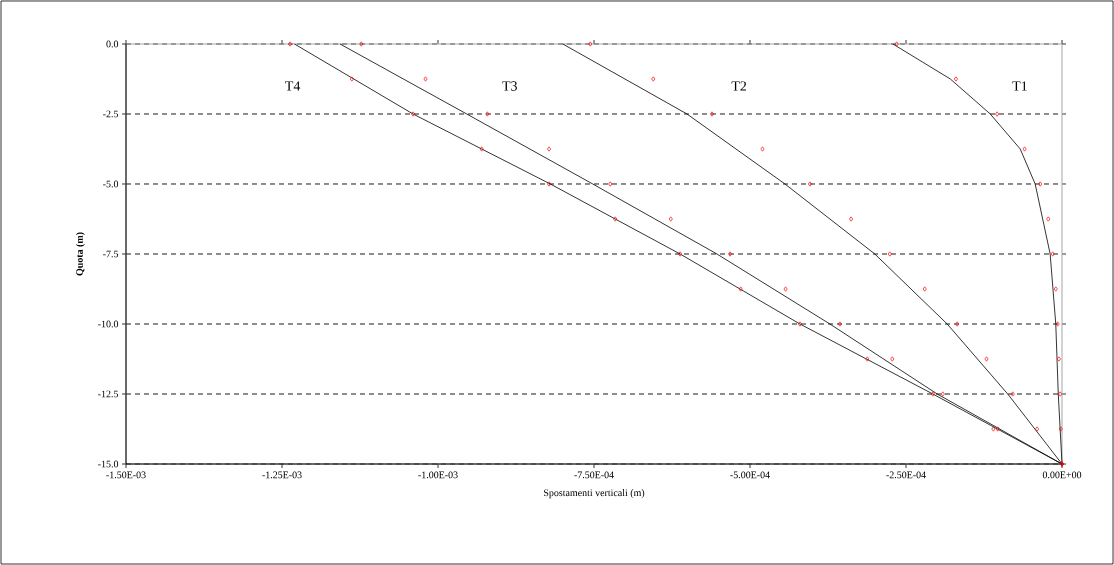 This screenshot has width=1114, height=565. Describe the element at coordinates (594, 475) in the screenshot. I see `x-tick-label: -7.50E-04` at that location.